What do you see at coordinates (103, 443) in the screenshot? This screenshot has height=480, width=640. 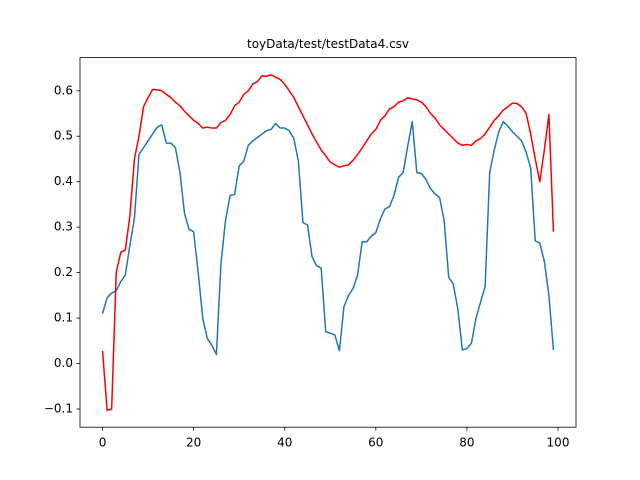 I see `x-tick-label: 0` at bounding box center [103, 443].